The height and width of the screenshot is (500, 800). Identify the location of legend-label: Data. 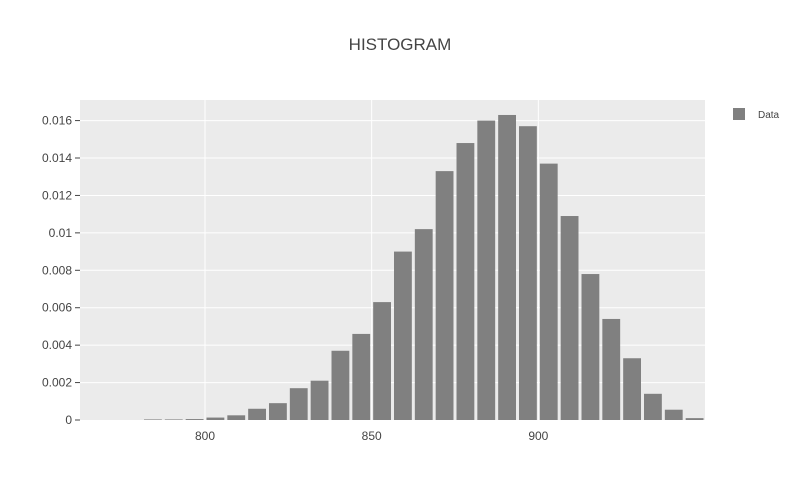
(769, 115).